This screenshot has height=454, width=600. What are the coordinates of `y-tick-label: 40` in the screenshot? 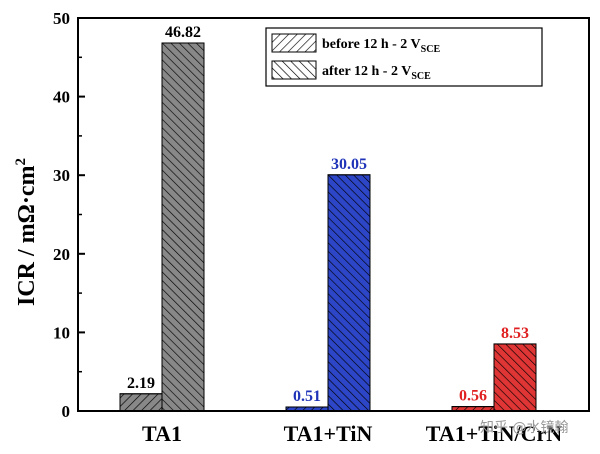 It's located at (61, 97).